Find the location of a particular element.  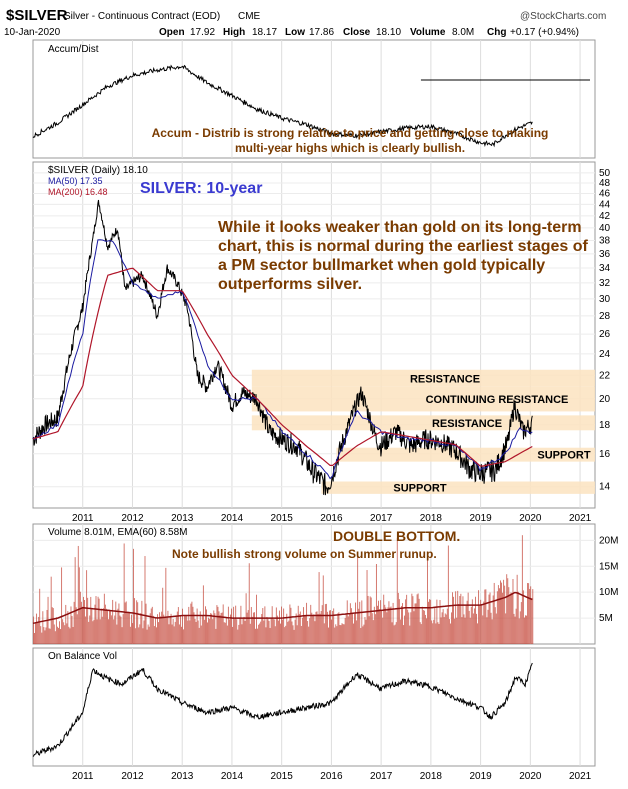

x-tick-label: 2013 is located at coordinates (182, 776).